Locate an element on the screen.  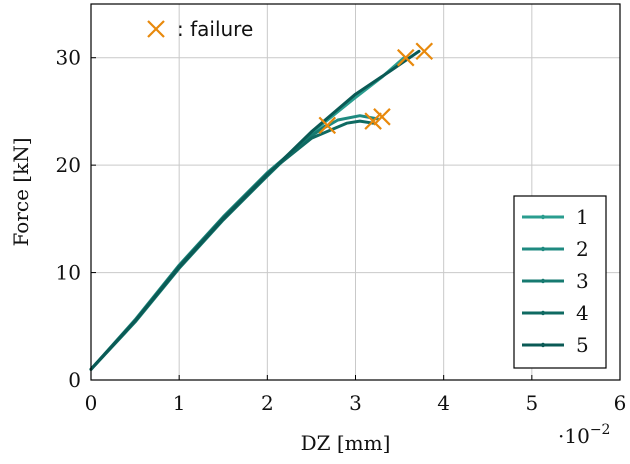
x-tick-label: 2 is located at coordinates (267, 403).